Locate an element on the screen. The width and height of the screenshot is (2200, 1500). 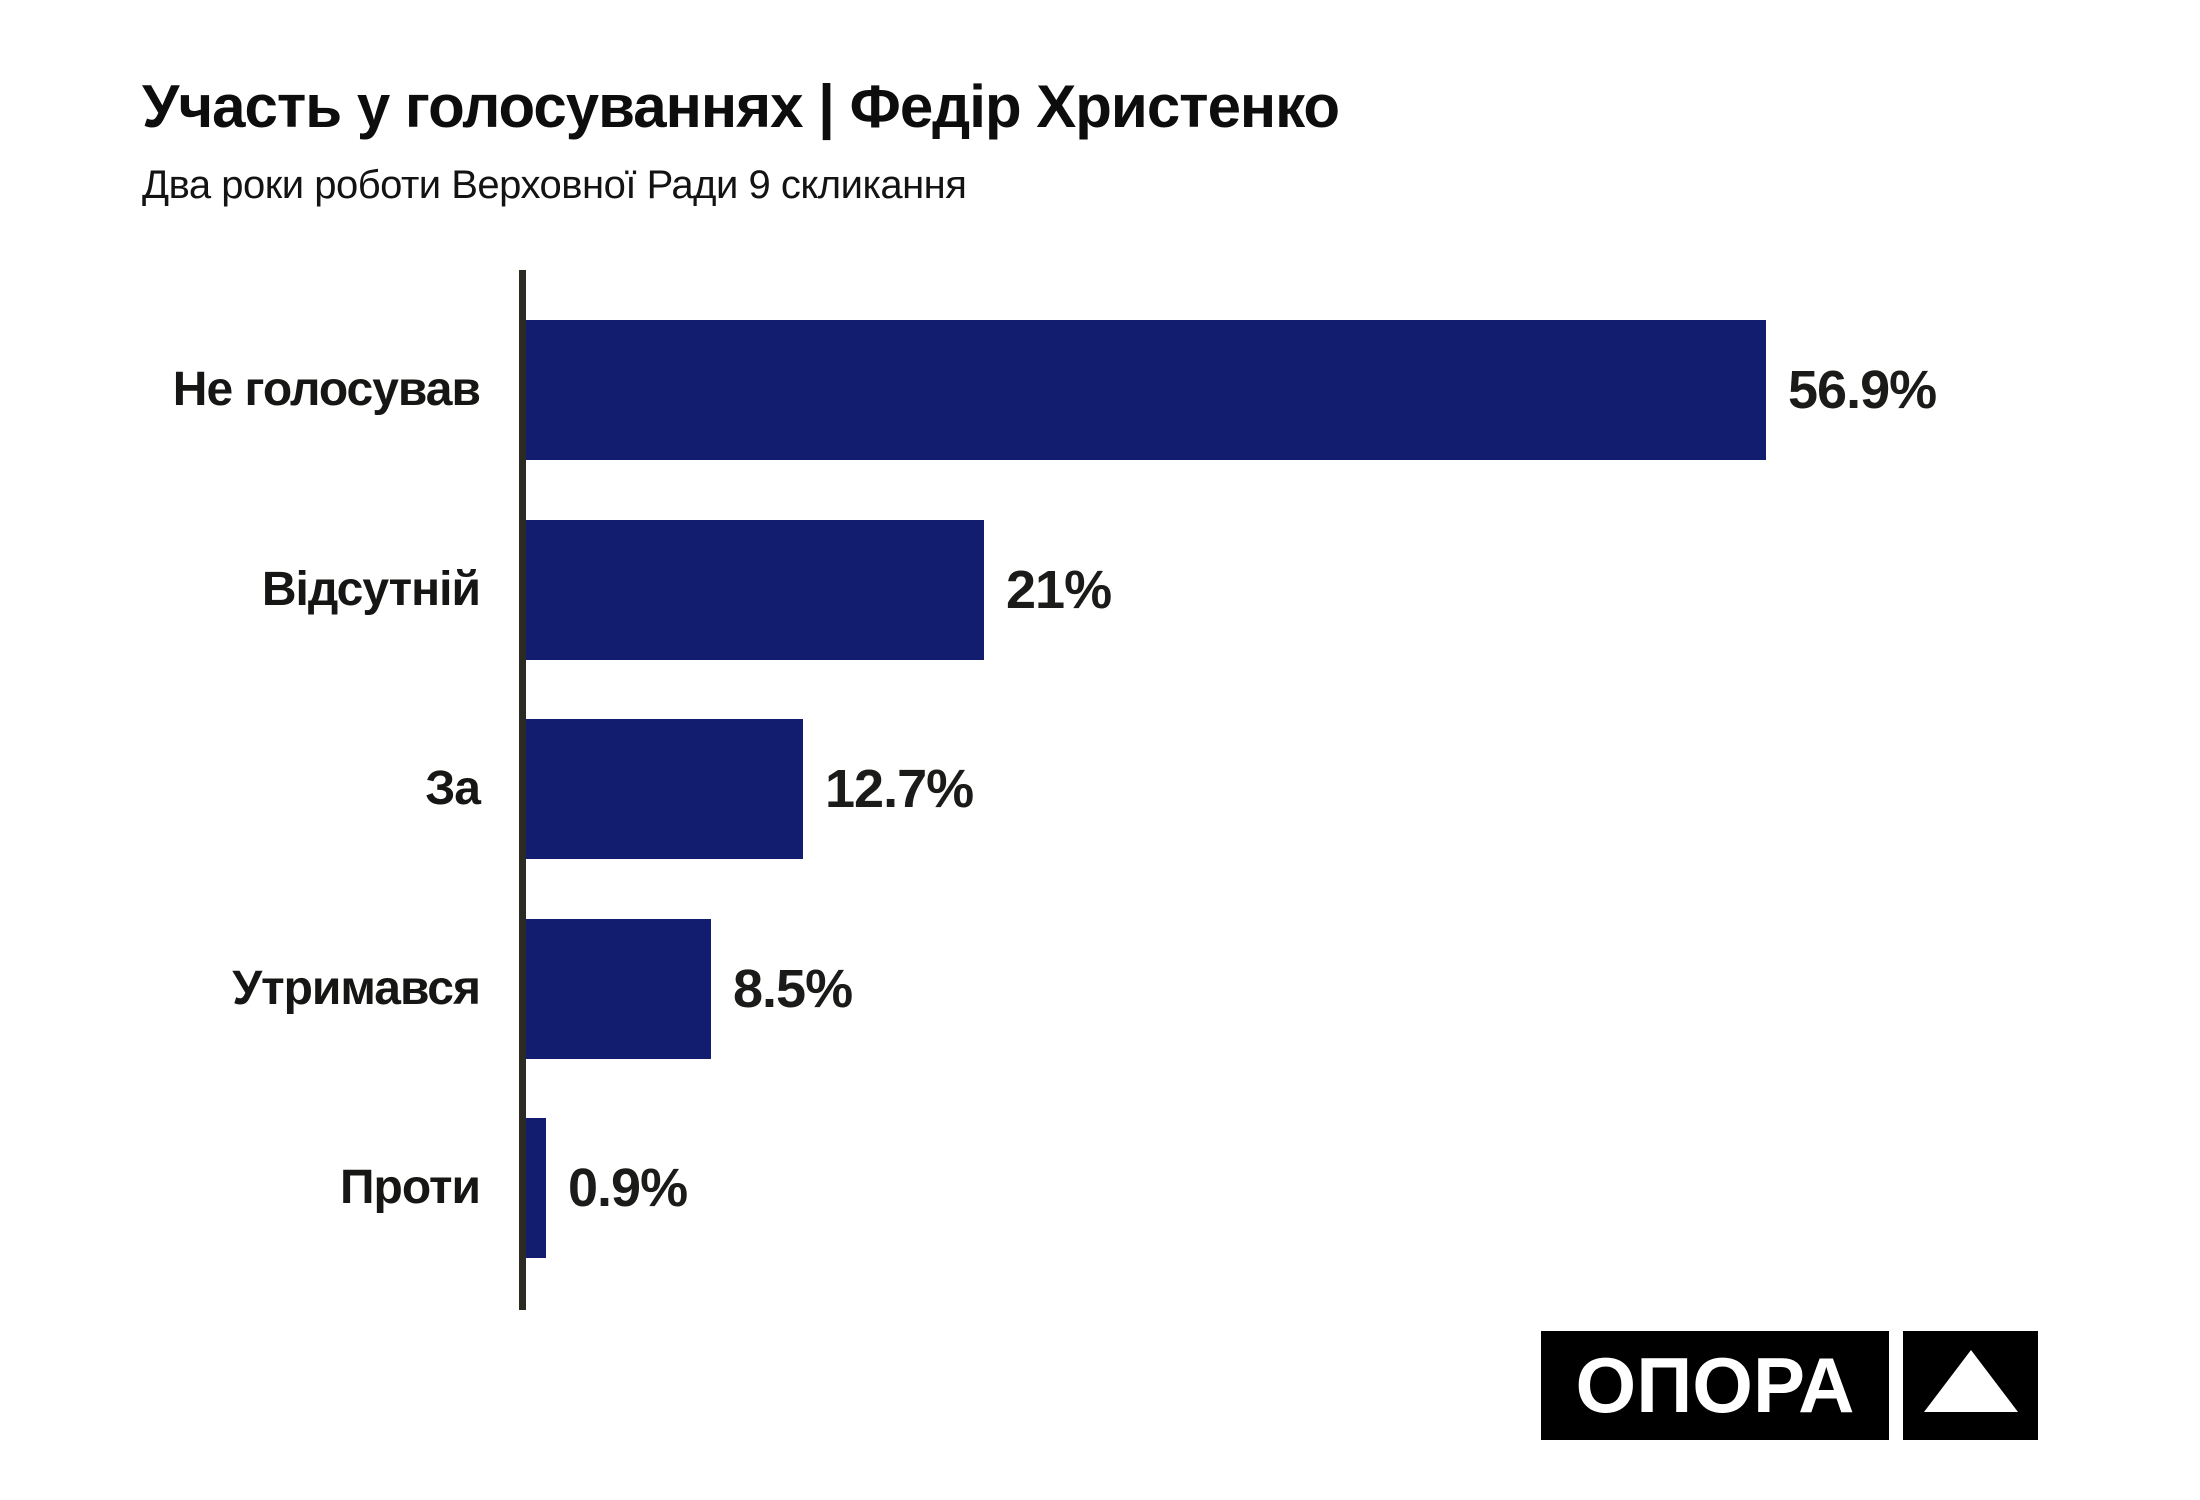
logo-square is located at coordinates (1970, 1385).